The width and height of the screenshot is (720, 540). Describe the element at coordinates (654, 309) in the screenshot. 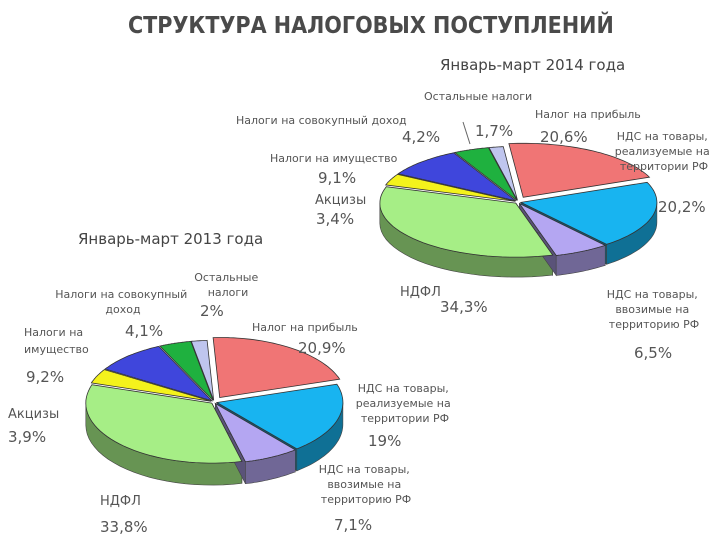

I see `pie-2014-label-vat-import: НДС на товары, ввозимые на территорию РФ` at that location.